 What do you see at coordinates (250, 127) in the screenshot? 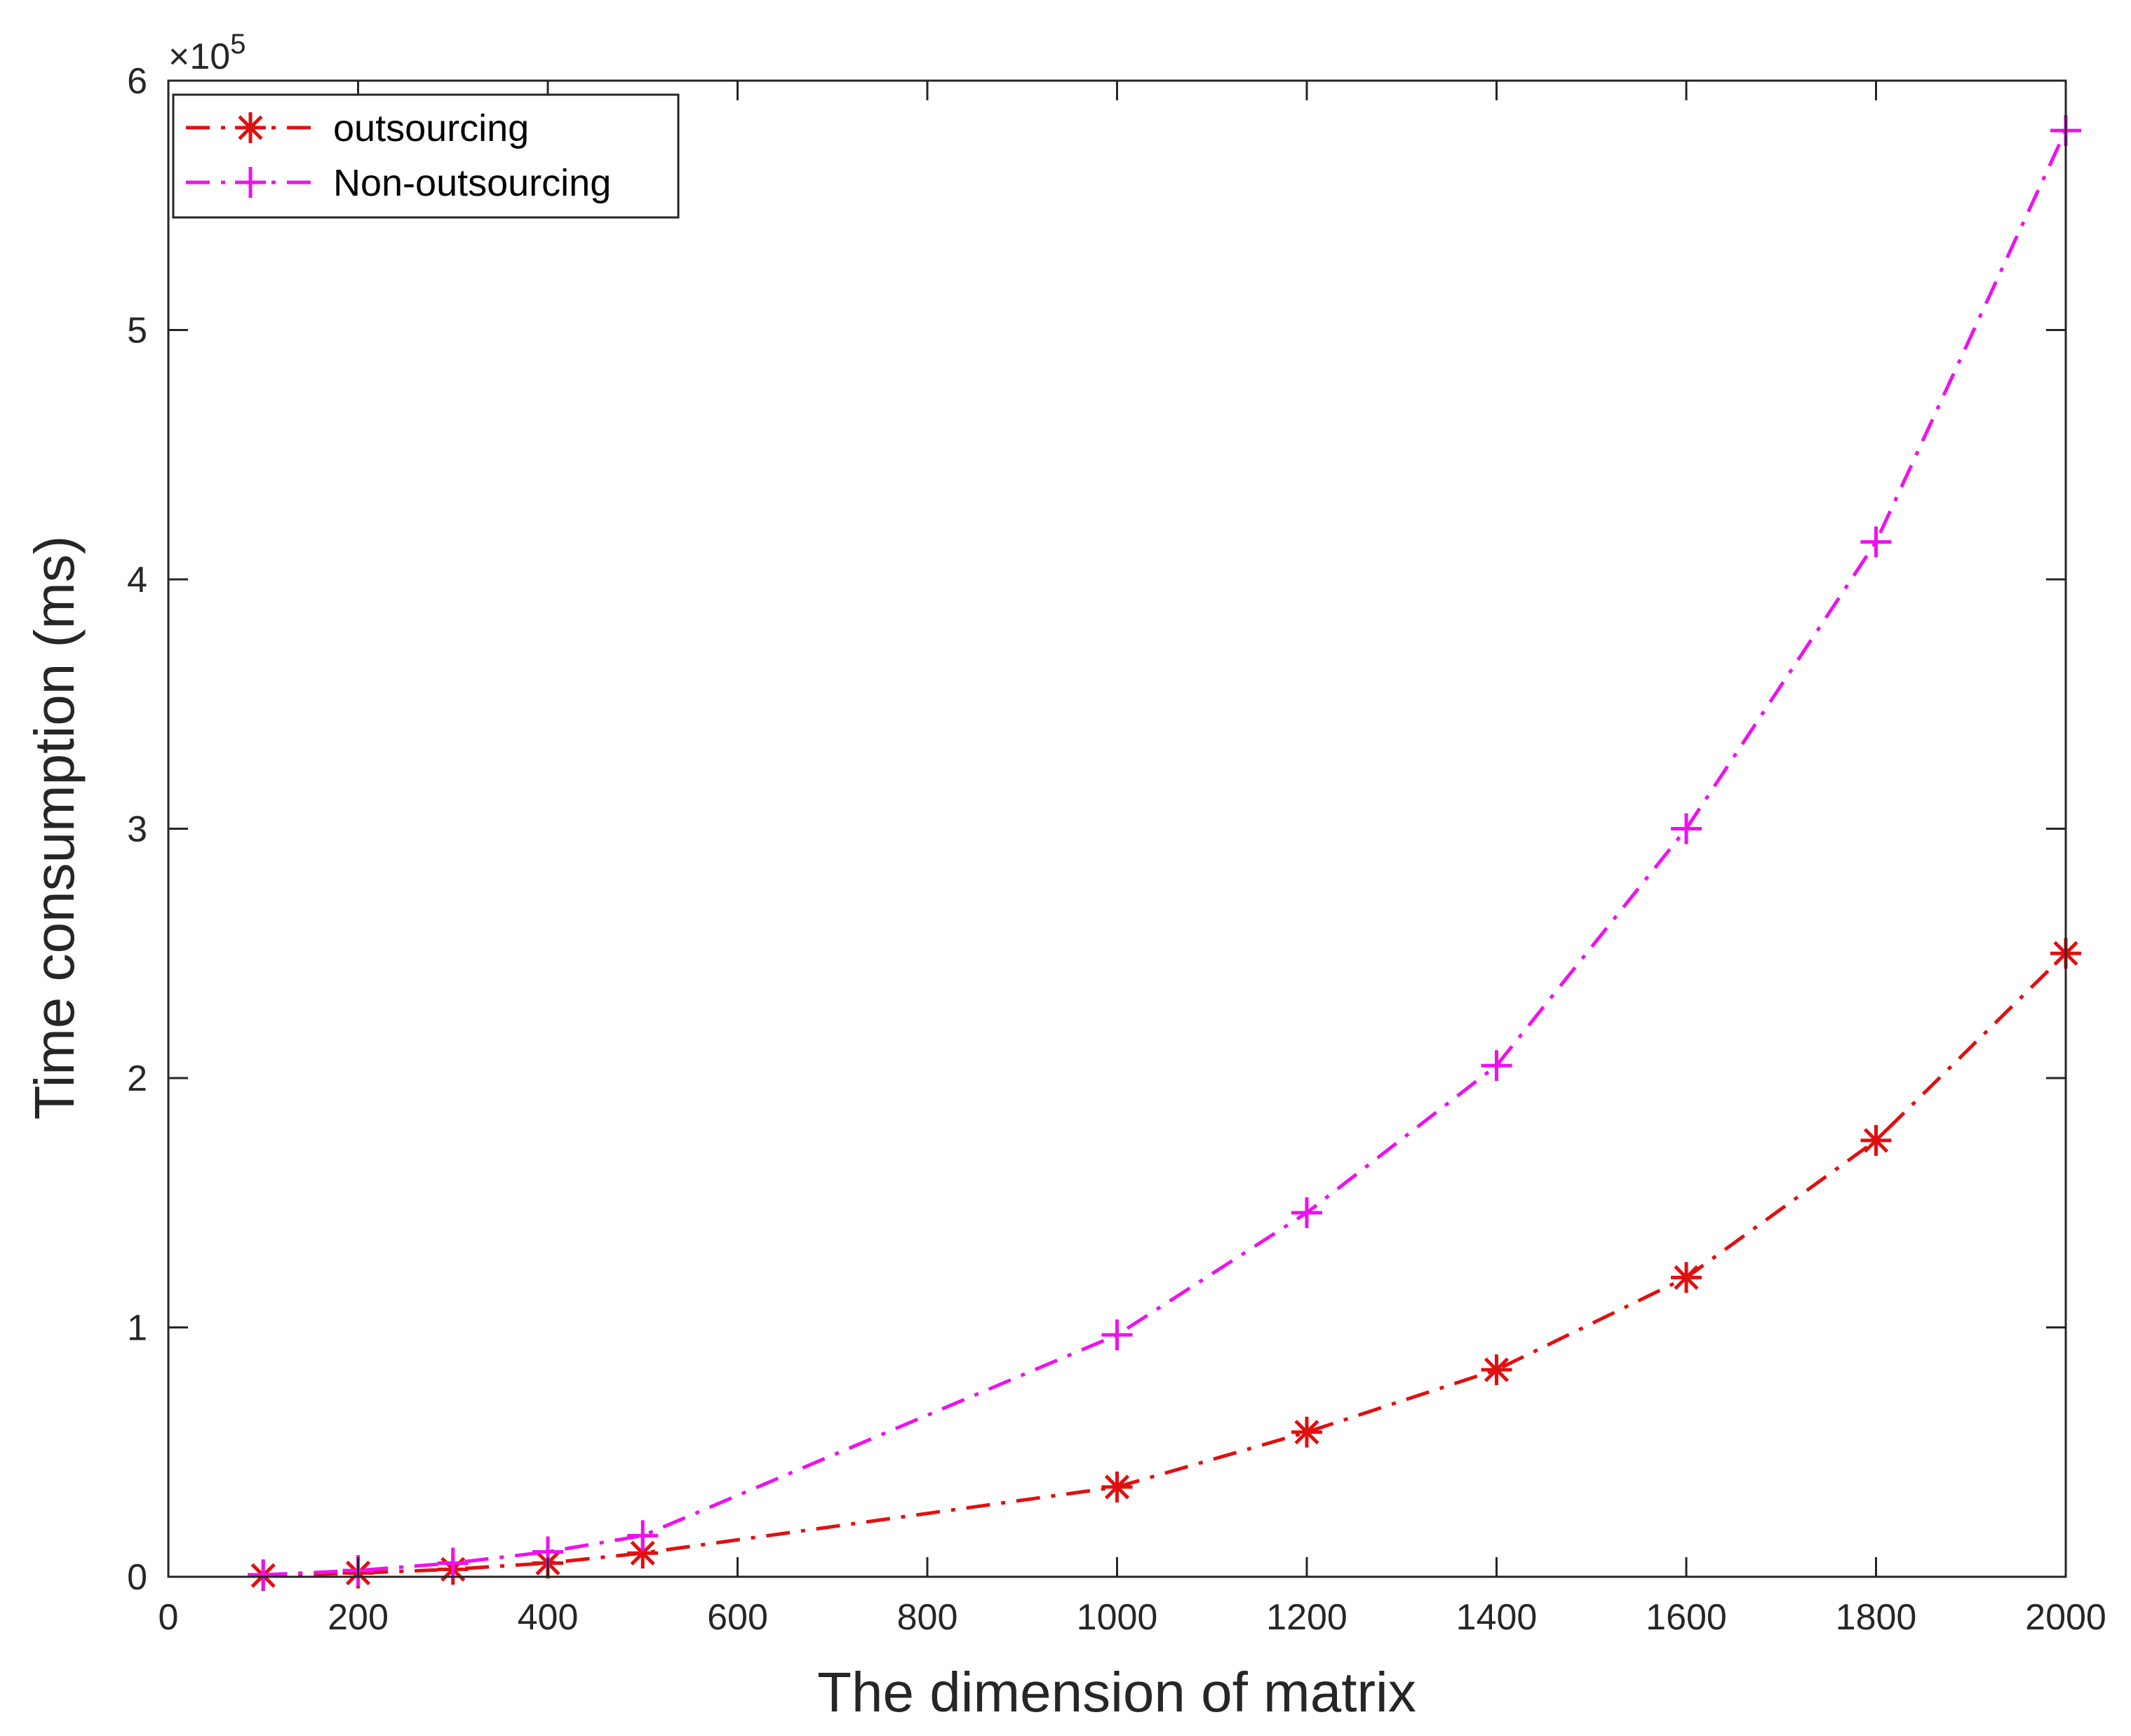
I see `legend-marker-outsourcing` at bounding box center [250, 127].